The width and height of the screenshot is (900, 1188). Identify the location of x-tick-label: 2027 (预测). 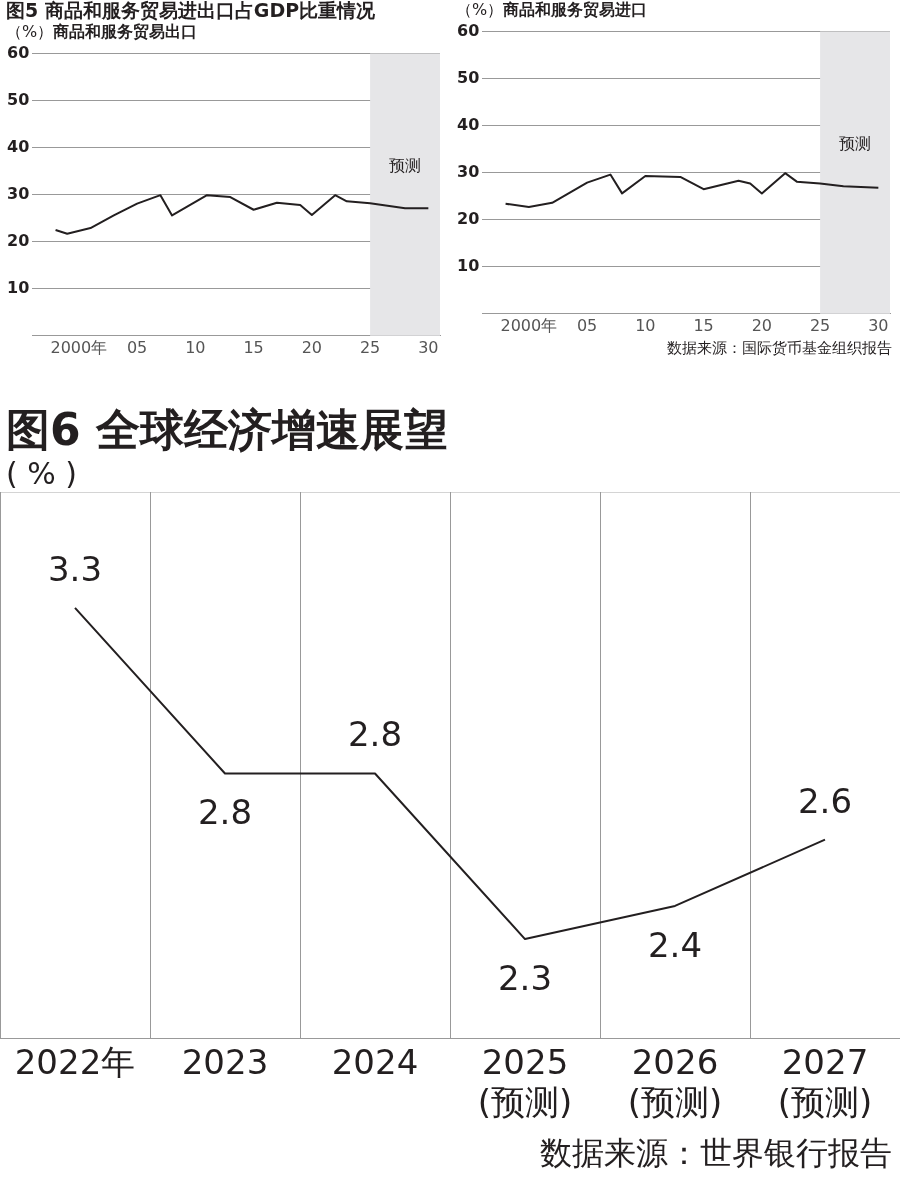
(825, 1082).